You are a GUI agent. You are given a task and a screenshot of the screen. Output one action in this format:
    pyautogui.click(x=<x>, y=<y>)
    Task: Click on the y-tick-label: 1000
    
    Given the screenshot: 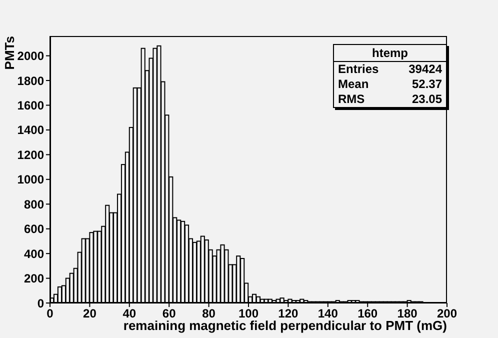 What is the action you would take?
    pyautogui.click(x=30, y=179)
    